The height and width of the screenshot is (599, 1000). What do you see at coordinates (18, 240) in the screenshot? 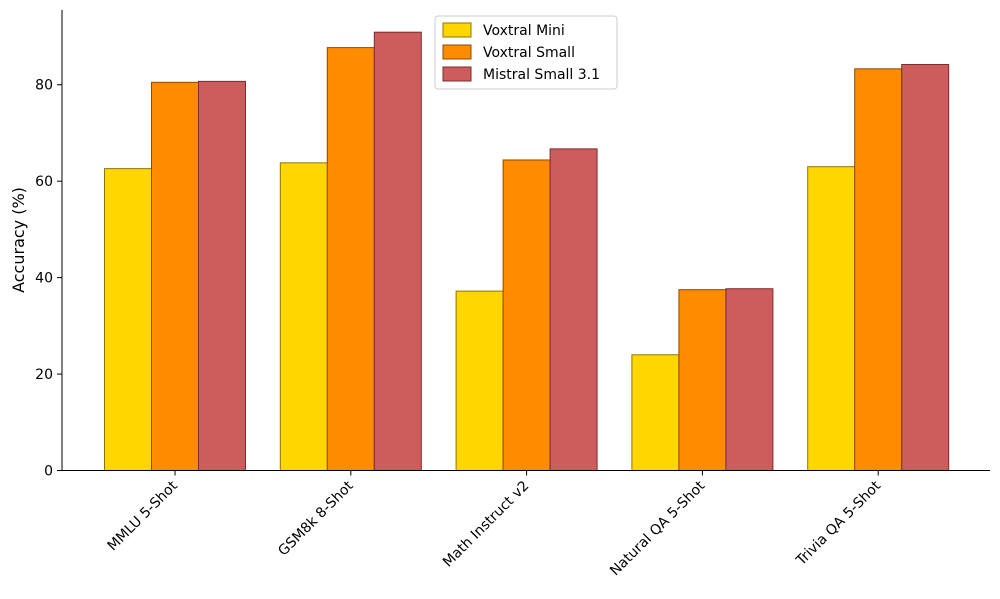
I see `y-axis-title: Accuracy (%)` at bounding box center [18, 240].